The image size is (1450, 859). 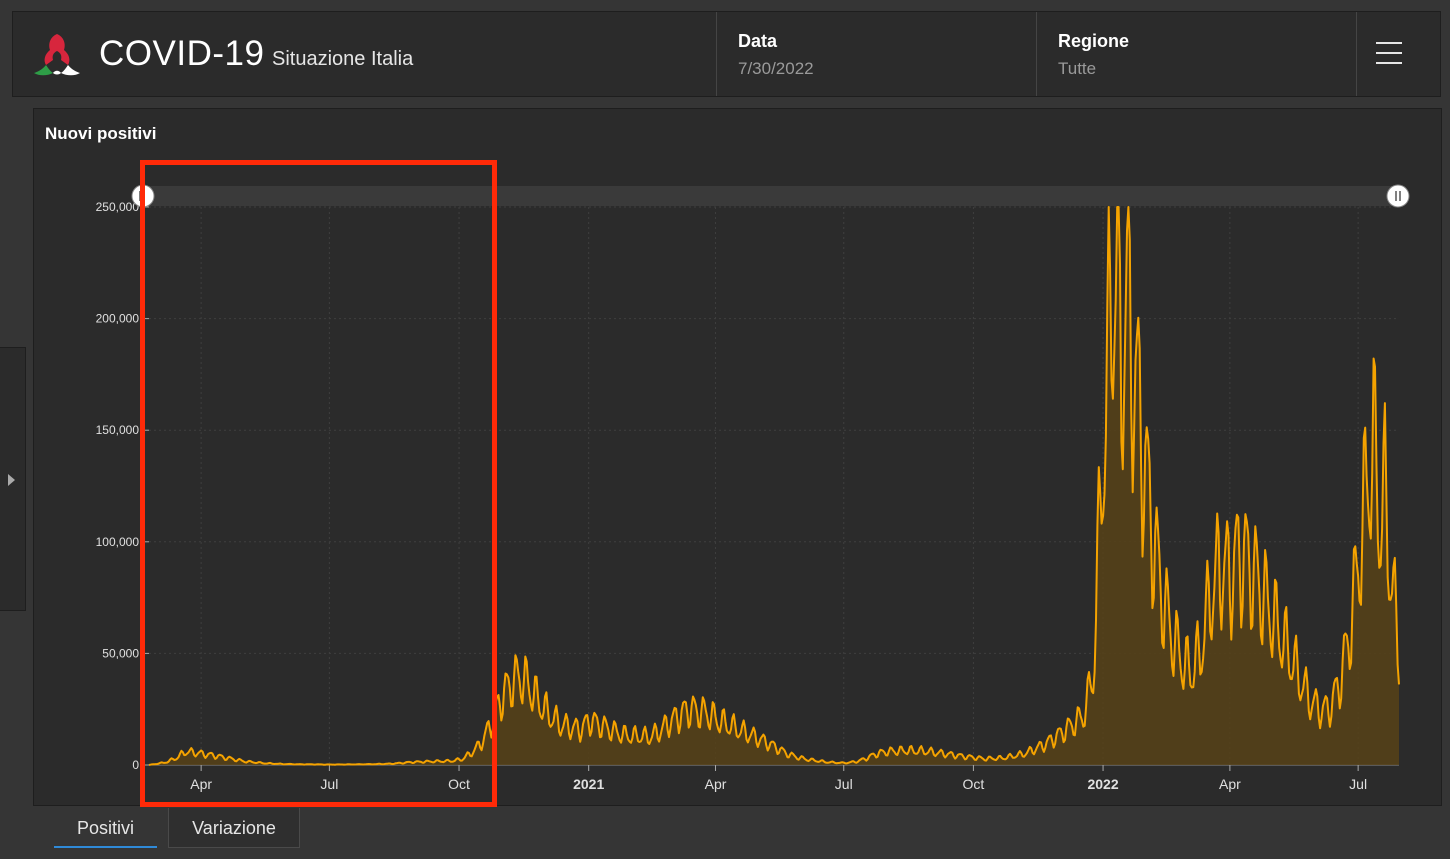 I want to click on hamburger-menu-icon, so click(x=1389, y=54).